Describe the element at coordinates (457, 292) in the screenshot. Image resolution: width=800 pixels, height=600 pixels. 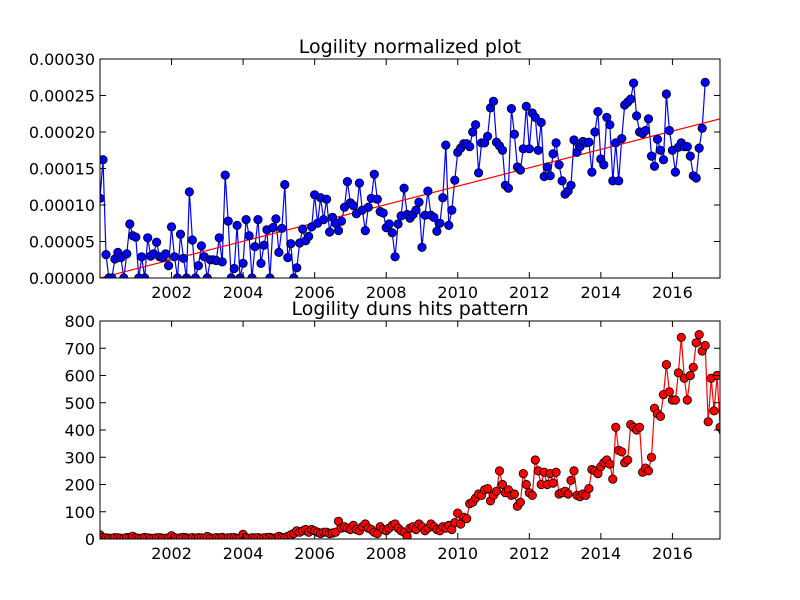
I see `x-tick-label: 2010` at that location.